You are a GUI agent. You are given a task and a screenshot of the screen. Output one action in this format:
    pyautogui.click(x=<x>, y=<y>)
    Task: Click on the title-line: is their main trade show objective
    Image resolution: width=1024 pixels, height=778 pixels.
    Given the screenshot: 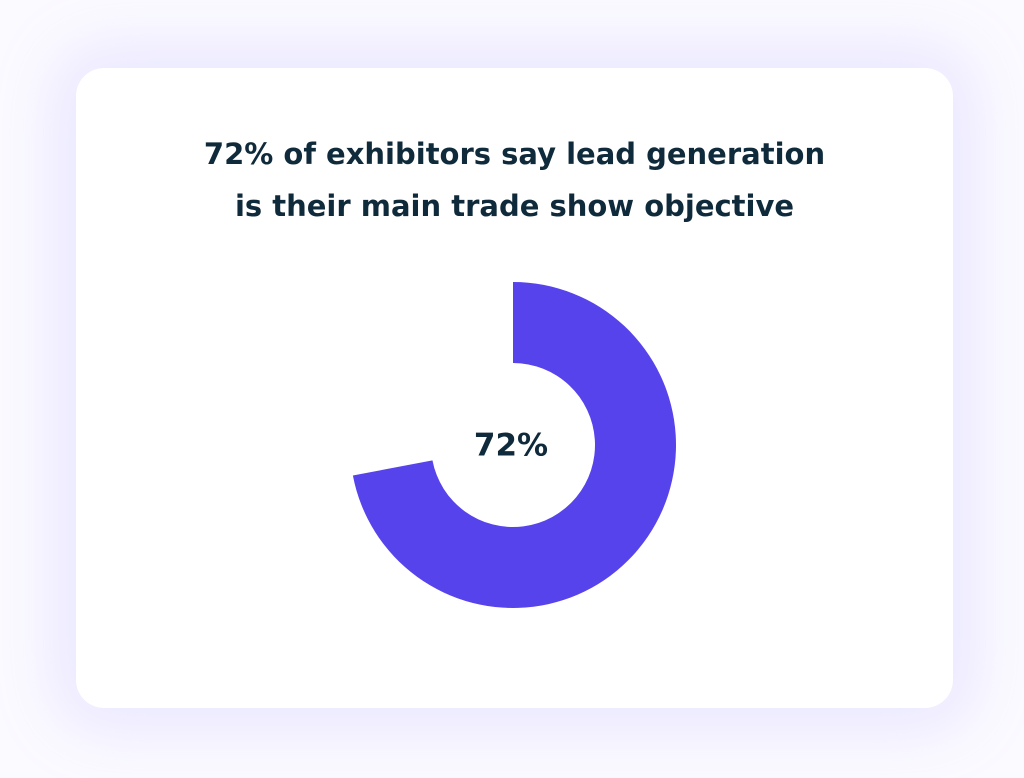 What is the action you would take?
    pyautogui.click(x=514, y=206)
    